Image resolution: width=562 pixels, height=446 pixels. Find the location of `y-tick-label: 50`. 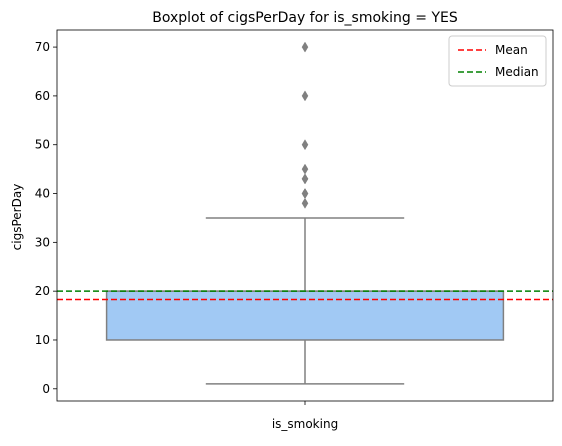

y-tick-label: 50 is located at coordinates (42, 145).